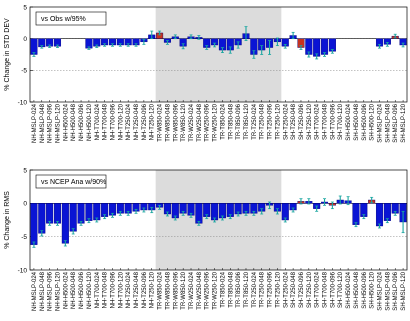 This screenshot has height=321, width=410. What do you see at coordinates (373, 121) in the screenshot?
I see `x-tick-label: SH-H500-120` at bounding box center [373, 121].